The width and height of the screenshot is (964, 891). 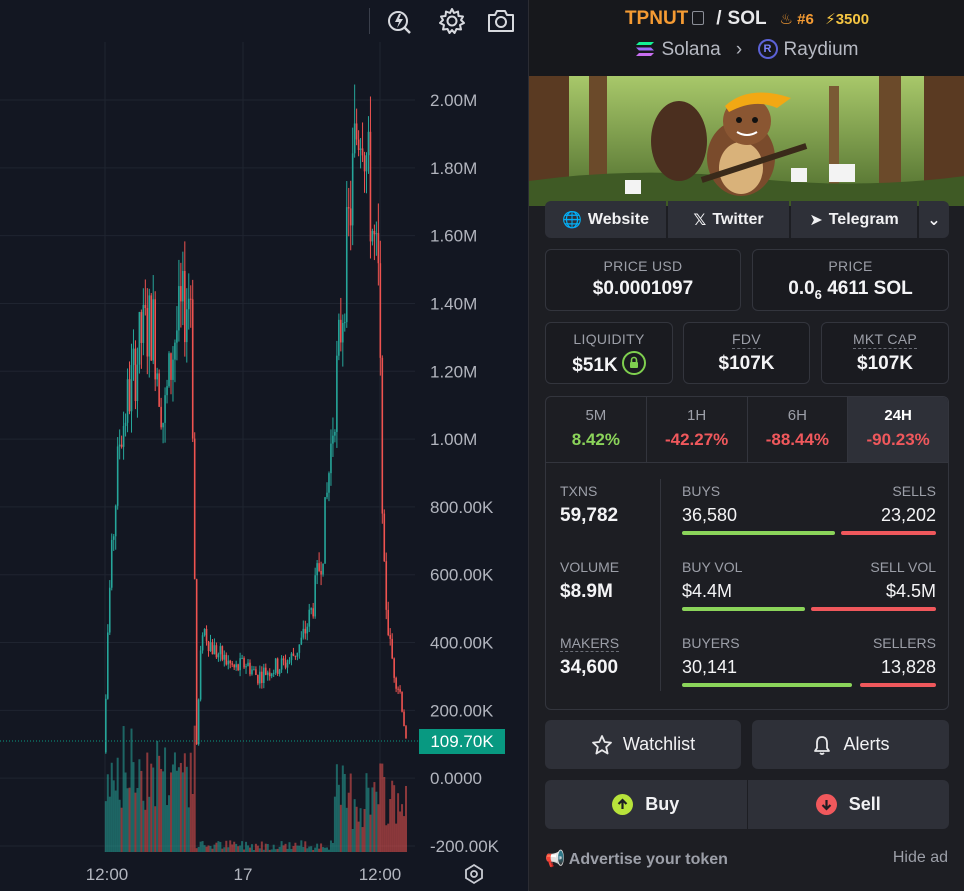 I want to click on token-header: TPNUT /SOL ♨ #6 ⚡3500 Solana › Raydium, so click(x=746, y=38).